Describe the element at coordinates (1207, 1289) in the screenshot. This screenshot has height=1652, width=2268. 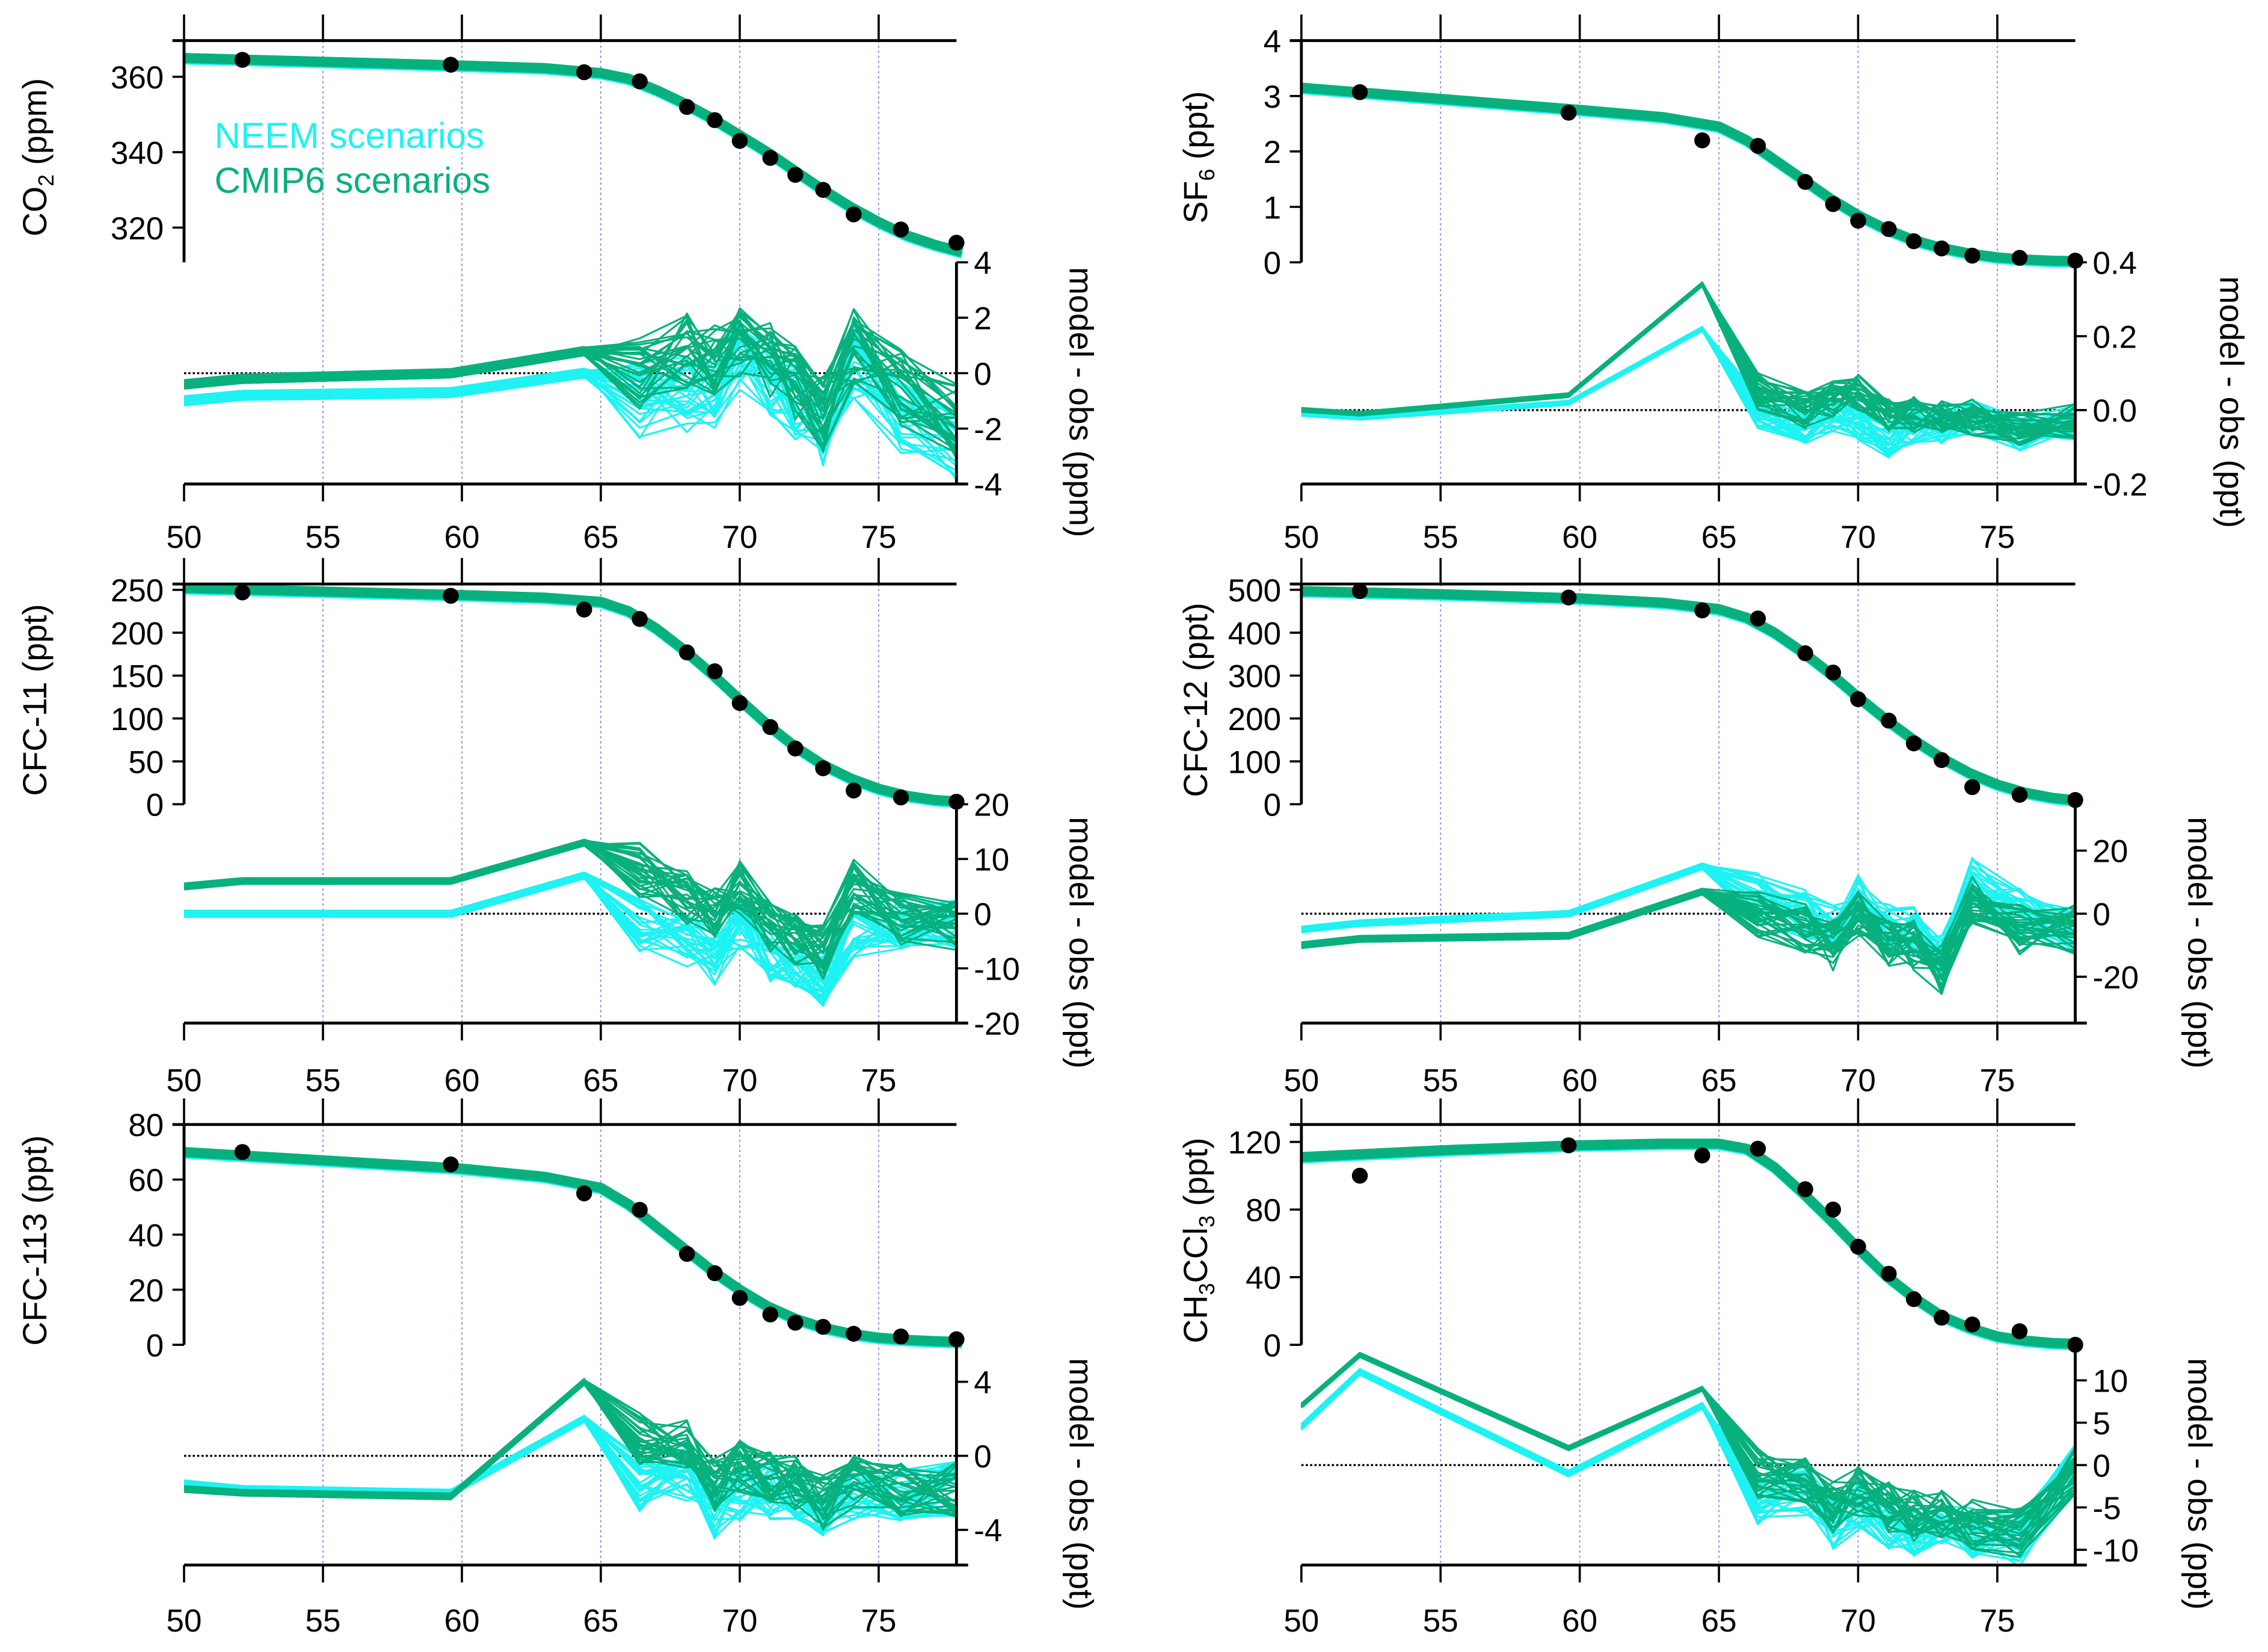
I see `y-label-subscript: 3` at that location.